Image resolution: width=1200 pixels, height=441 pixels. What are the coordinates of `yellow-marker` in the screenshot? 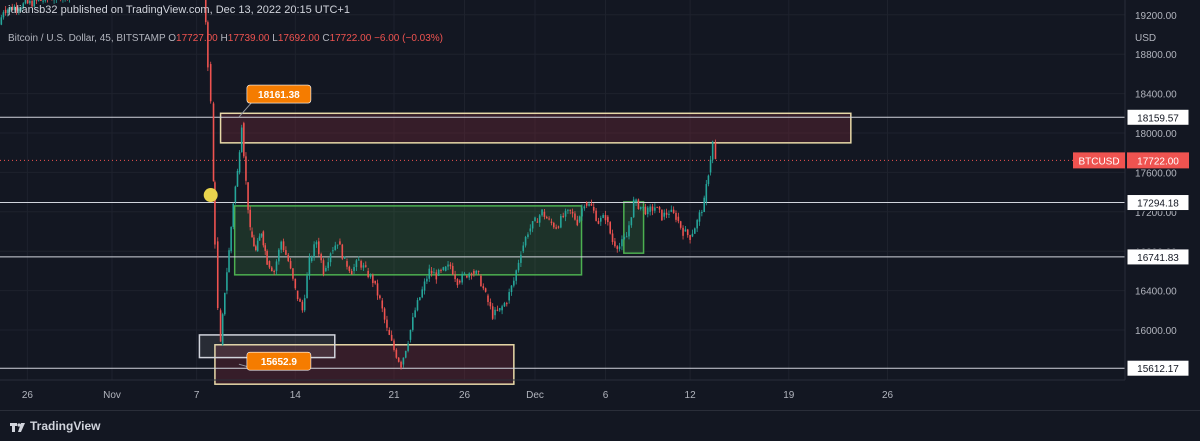 It's located at (211, 195).